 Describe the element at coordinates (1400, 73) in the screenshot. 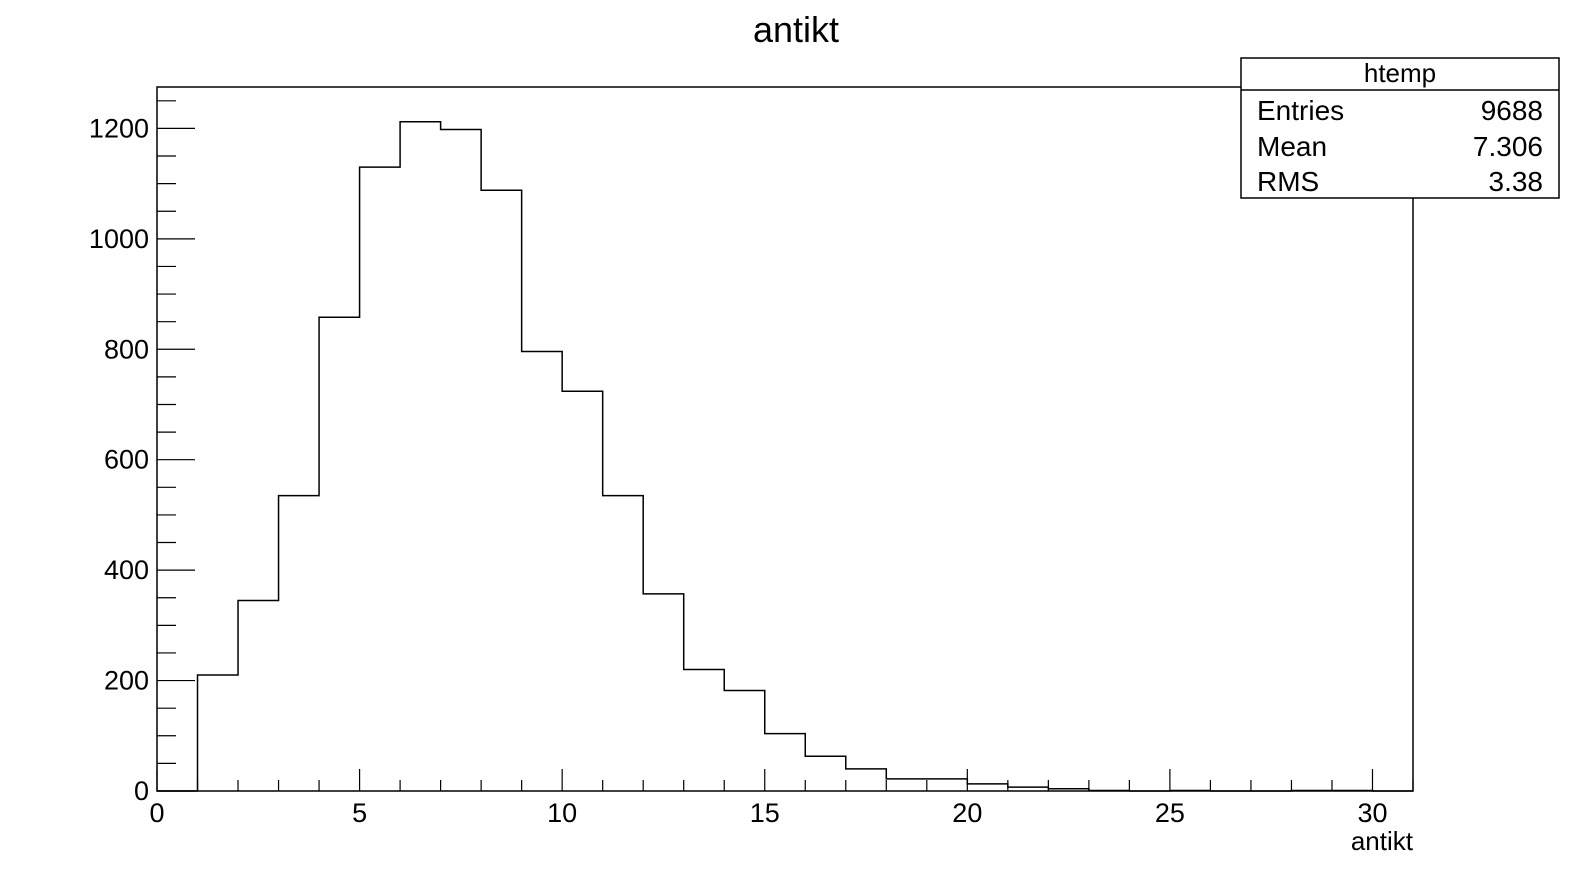

I see `stats-box-title: htemp` at that location.